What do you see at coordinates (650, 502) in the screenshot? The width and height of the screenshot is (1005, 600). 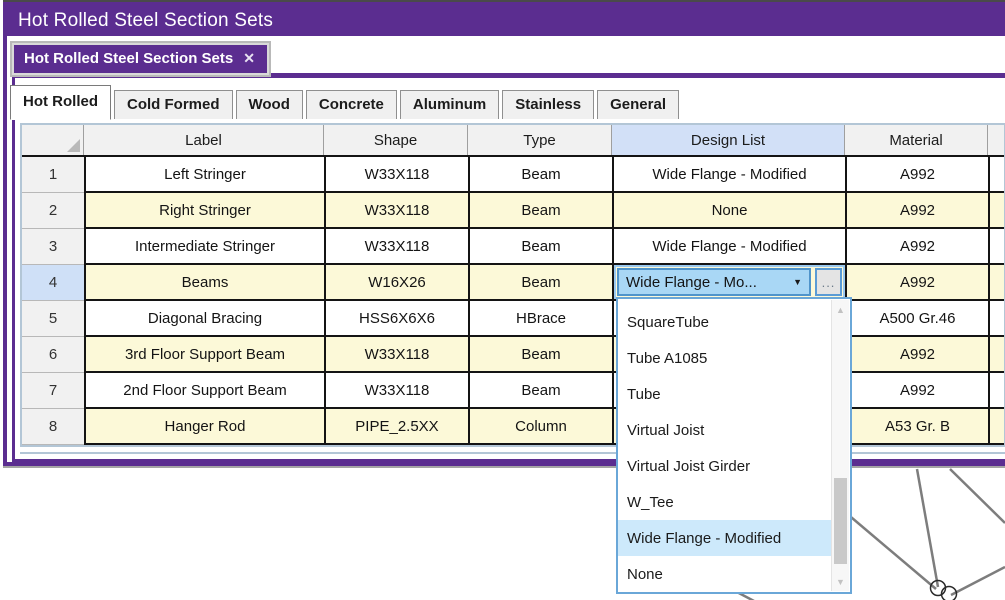 I see `dropdown-item-w-tee: W_Tee` at bounding box center [650, 502].